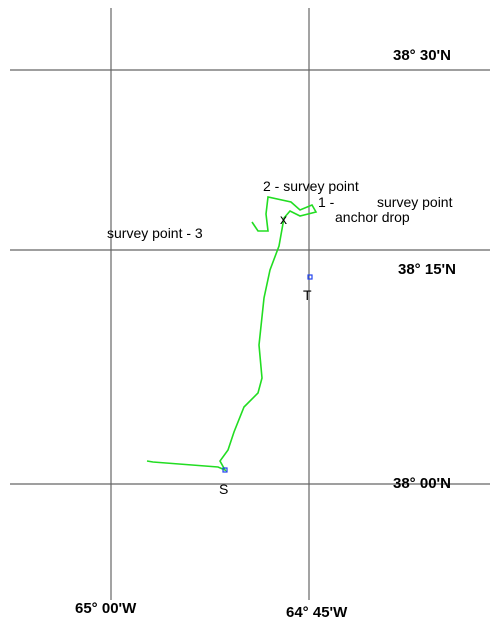 The image size is (499, 628). I want to click on marker-label: S, so click(223, 489).